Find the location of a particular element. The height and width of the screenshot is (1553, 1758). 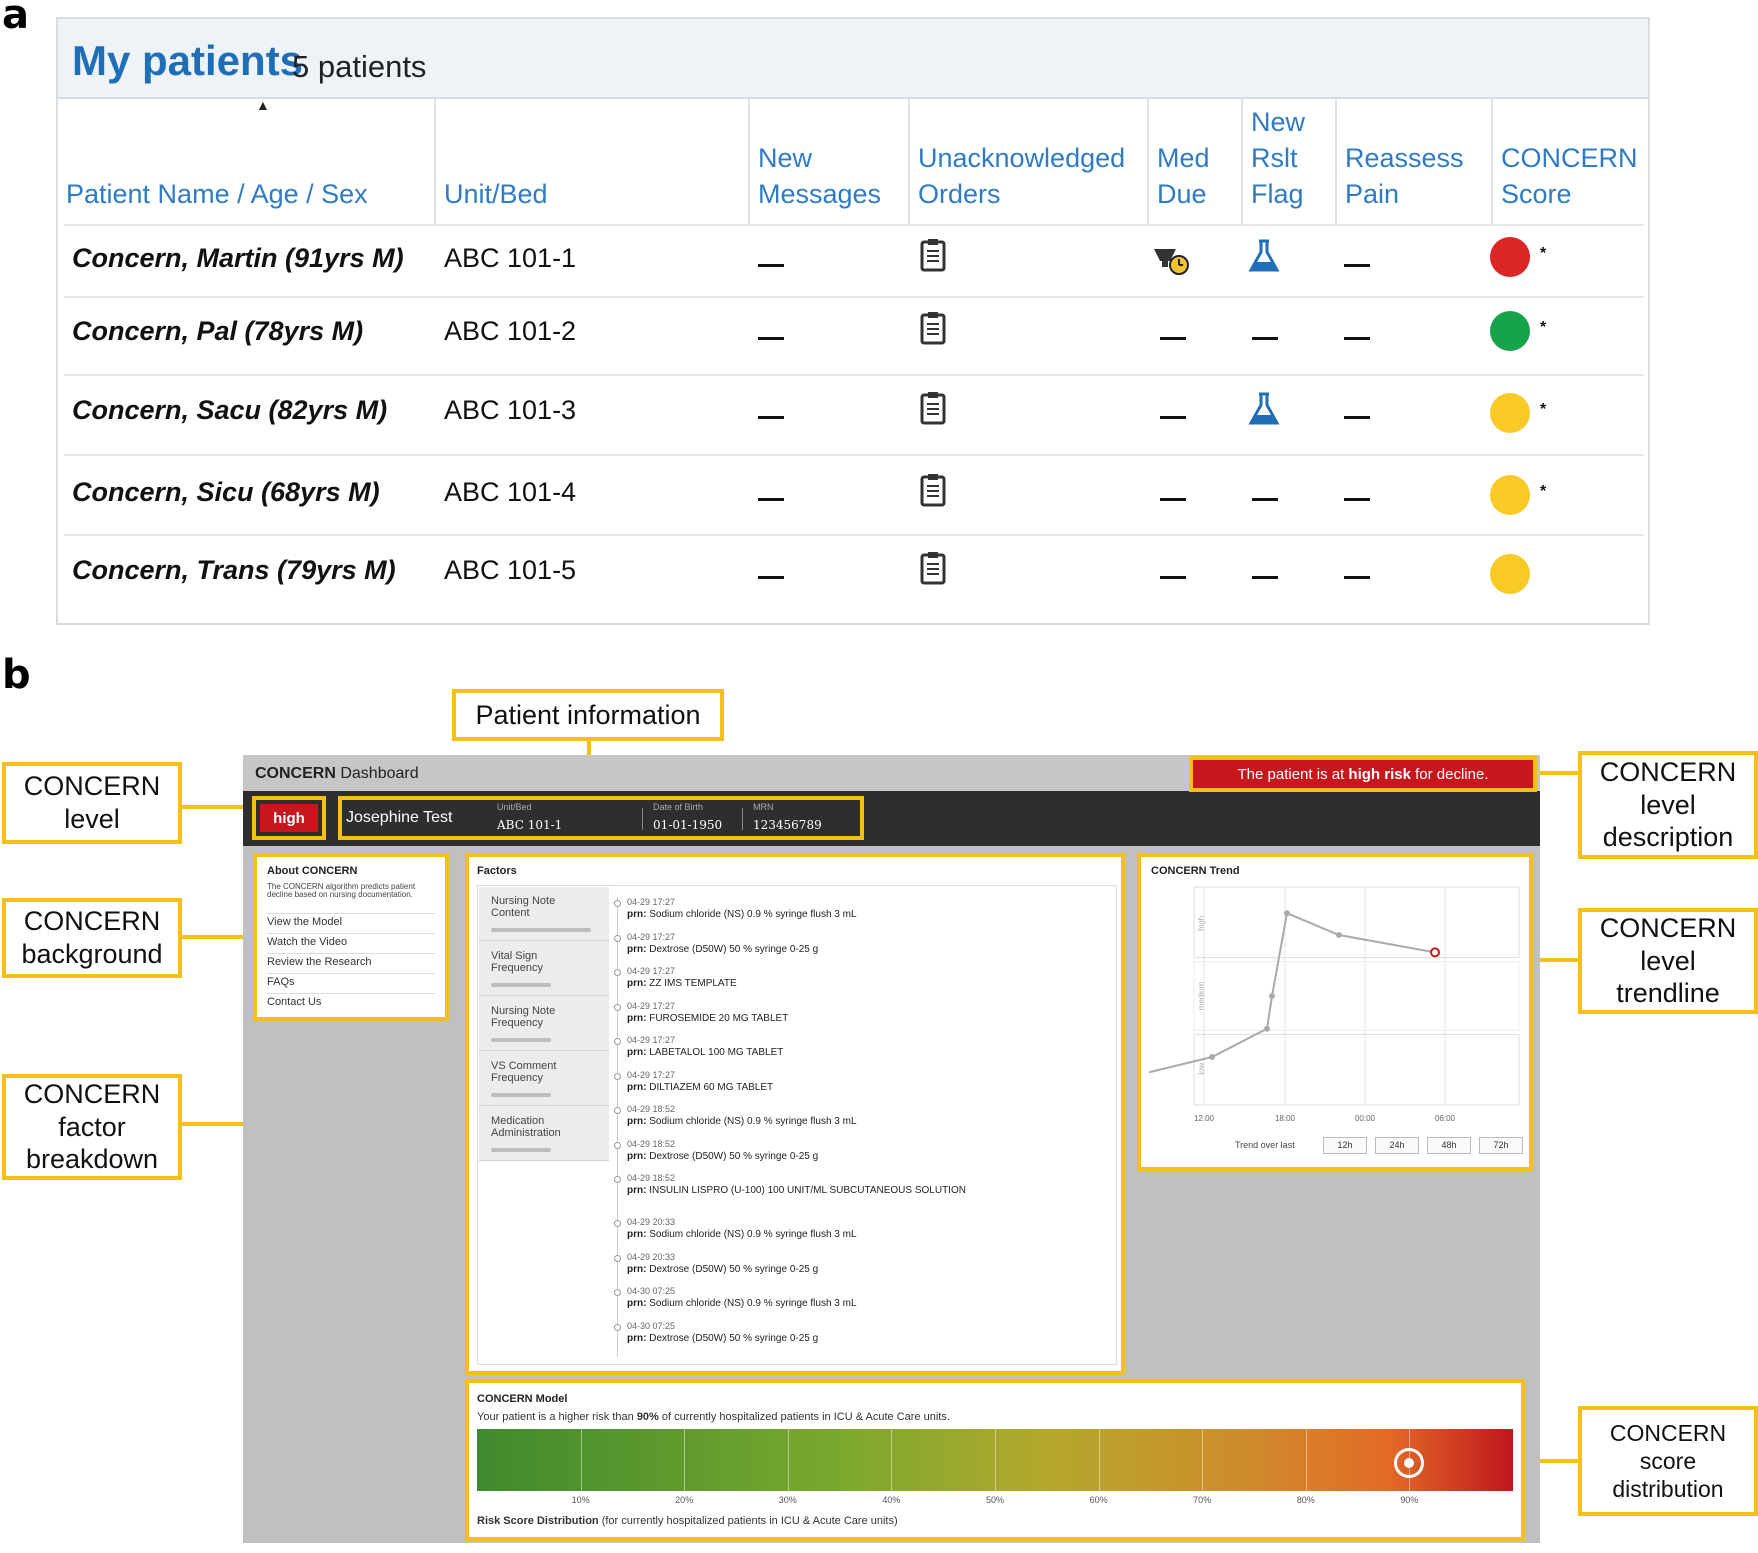

factor-tab: Vital Sign Frequency is located at coordinates (544, 969).